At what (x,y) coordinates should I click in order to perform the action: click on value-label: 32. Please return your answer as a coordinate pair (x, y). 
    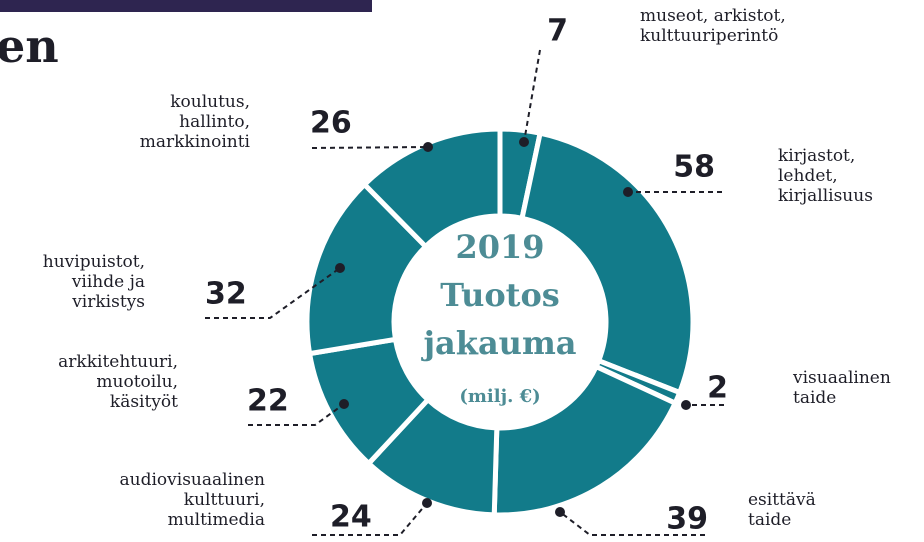
    Looking at the image, I should click on (226, 294).